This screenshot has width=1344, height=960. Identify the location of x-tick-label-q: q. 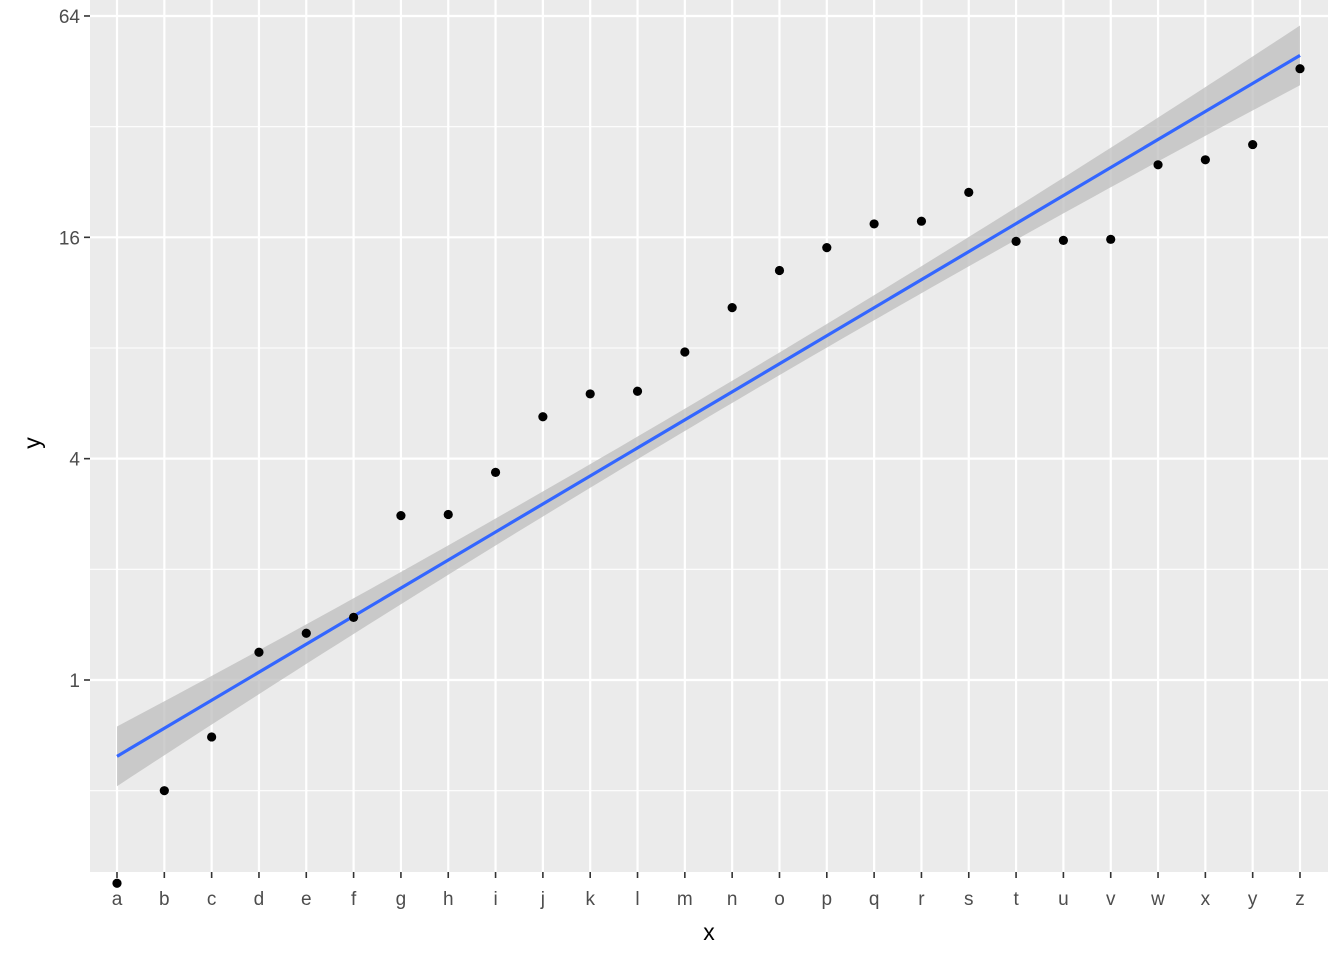
(874, 899).